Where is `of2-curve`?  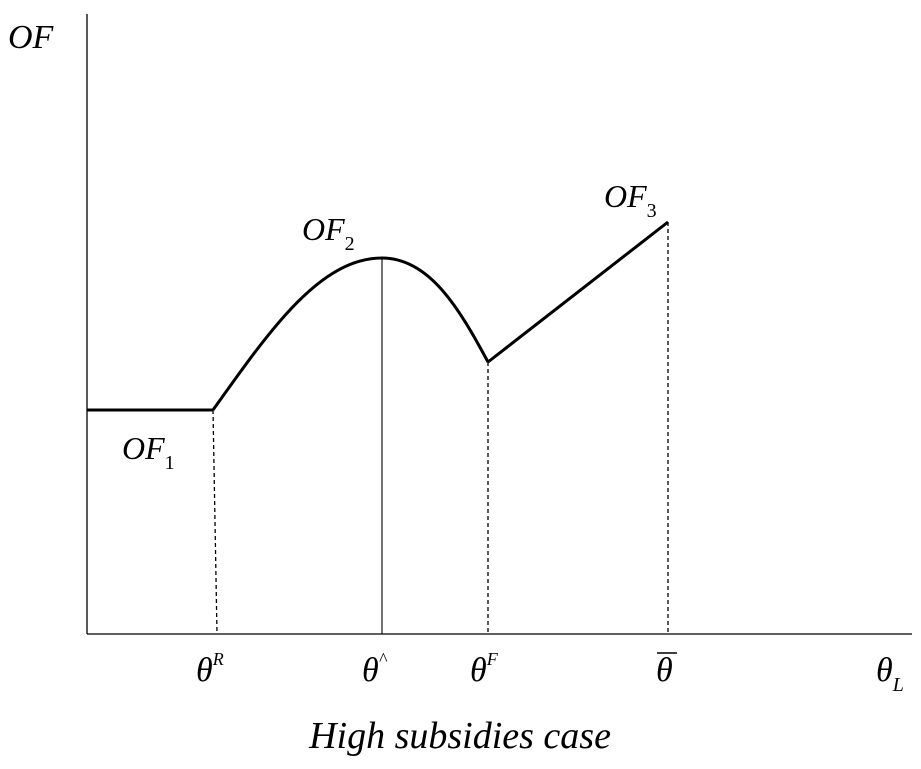 of2-curve is located at coordinates (350, 333).